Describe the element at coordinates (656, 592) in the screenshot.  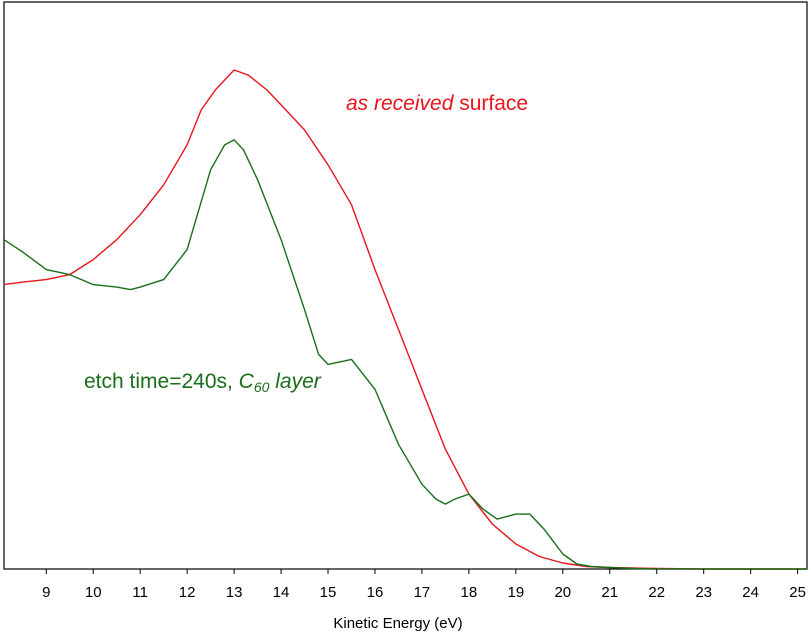
I see `x-tick-label: 22` at that location.